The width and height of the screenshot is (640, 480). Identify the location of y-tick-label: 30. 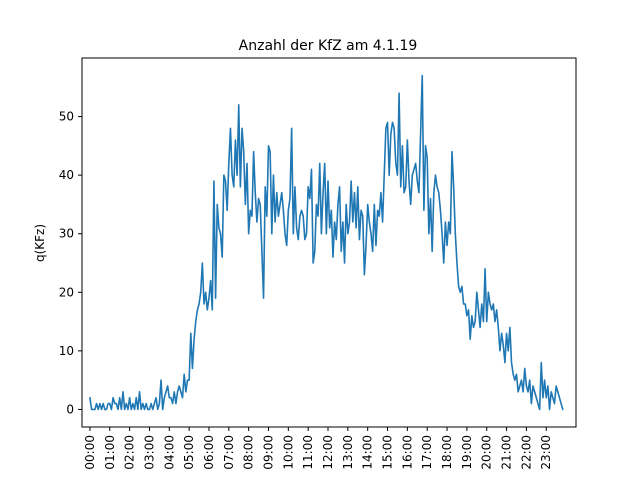
(66, 234).